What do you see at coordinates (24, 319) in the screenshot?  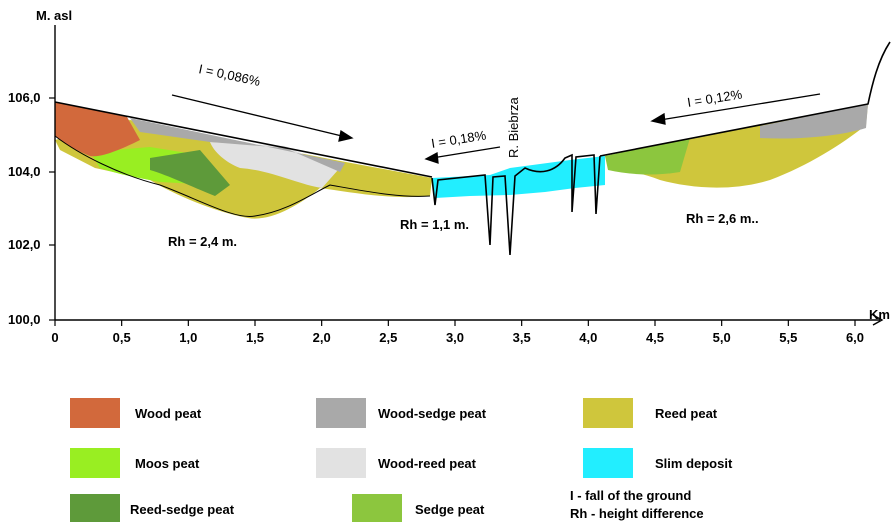 I see `y-tick-label: 100,0` at bounding box center [24, 319].